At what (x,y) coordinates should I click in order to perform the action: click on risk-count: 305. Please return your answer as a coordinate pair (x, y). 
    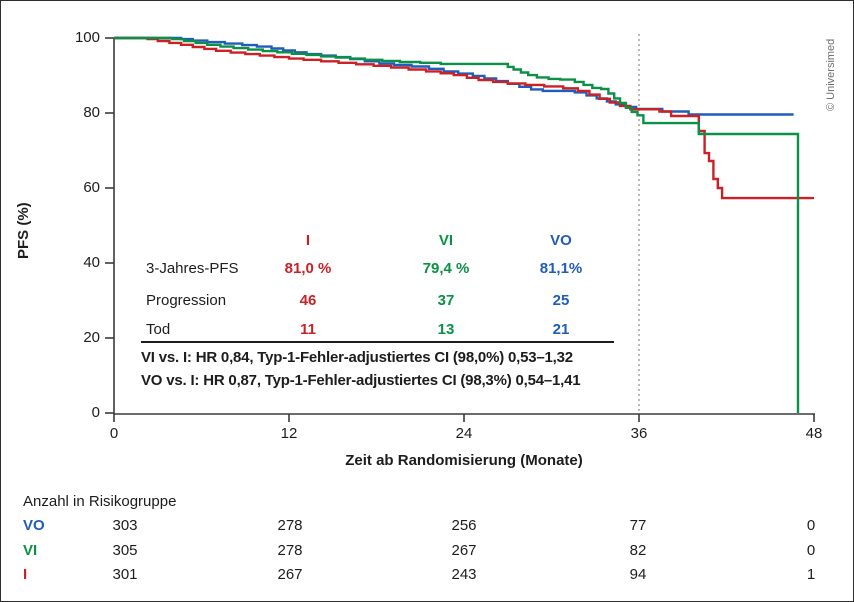
    Looking at the image, I should click on (125, 550).